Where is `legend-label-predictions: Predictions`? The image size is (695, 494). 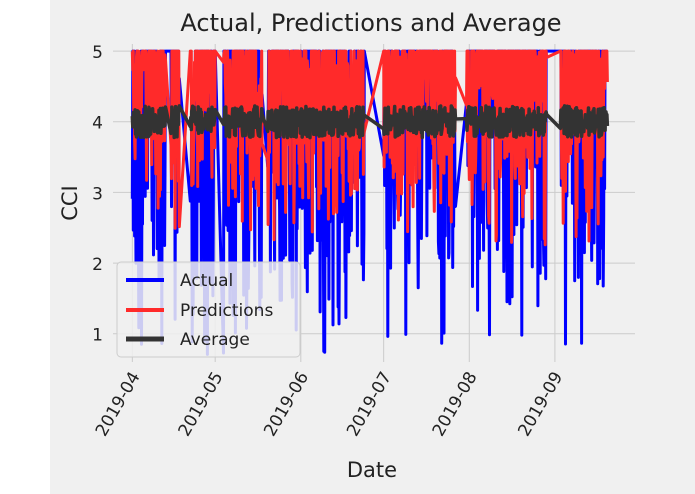 legend-label-predictions: Predictions is located at coordinates (226, 311).